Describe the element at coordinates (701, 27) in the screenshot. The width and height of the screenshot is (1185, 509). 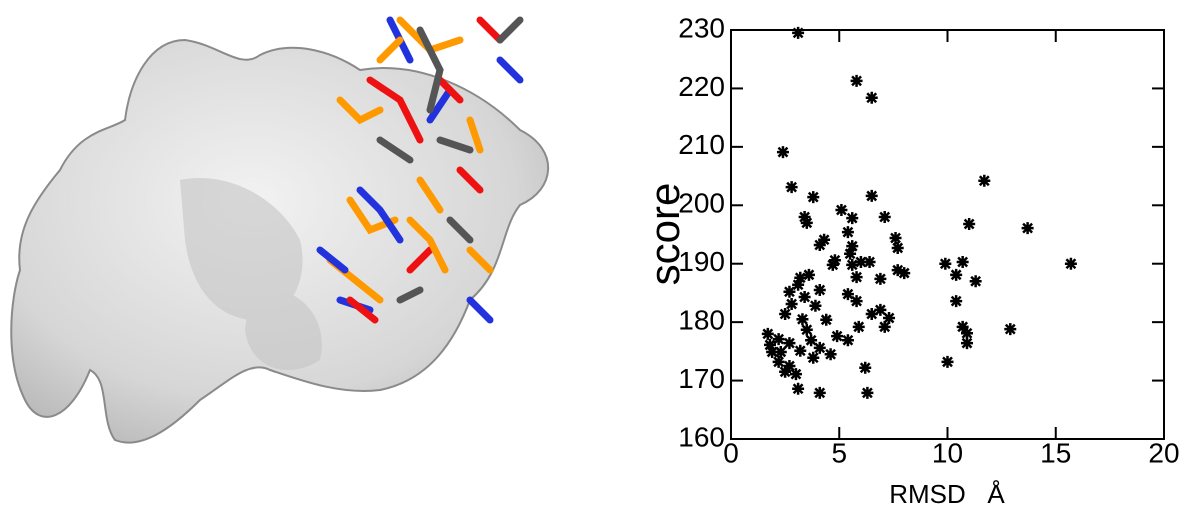
I see `y-tick-label: 230` at that location.